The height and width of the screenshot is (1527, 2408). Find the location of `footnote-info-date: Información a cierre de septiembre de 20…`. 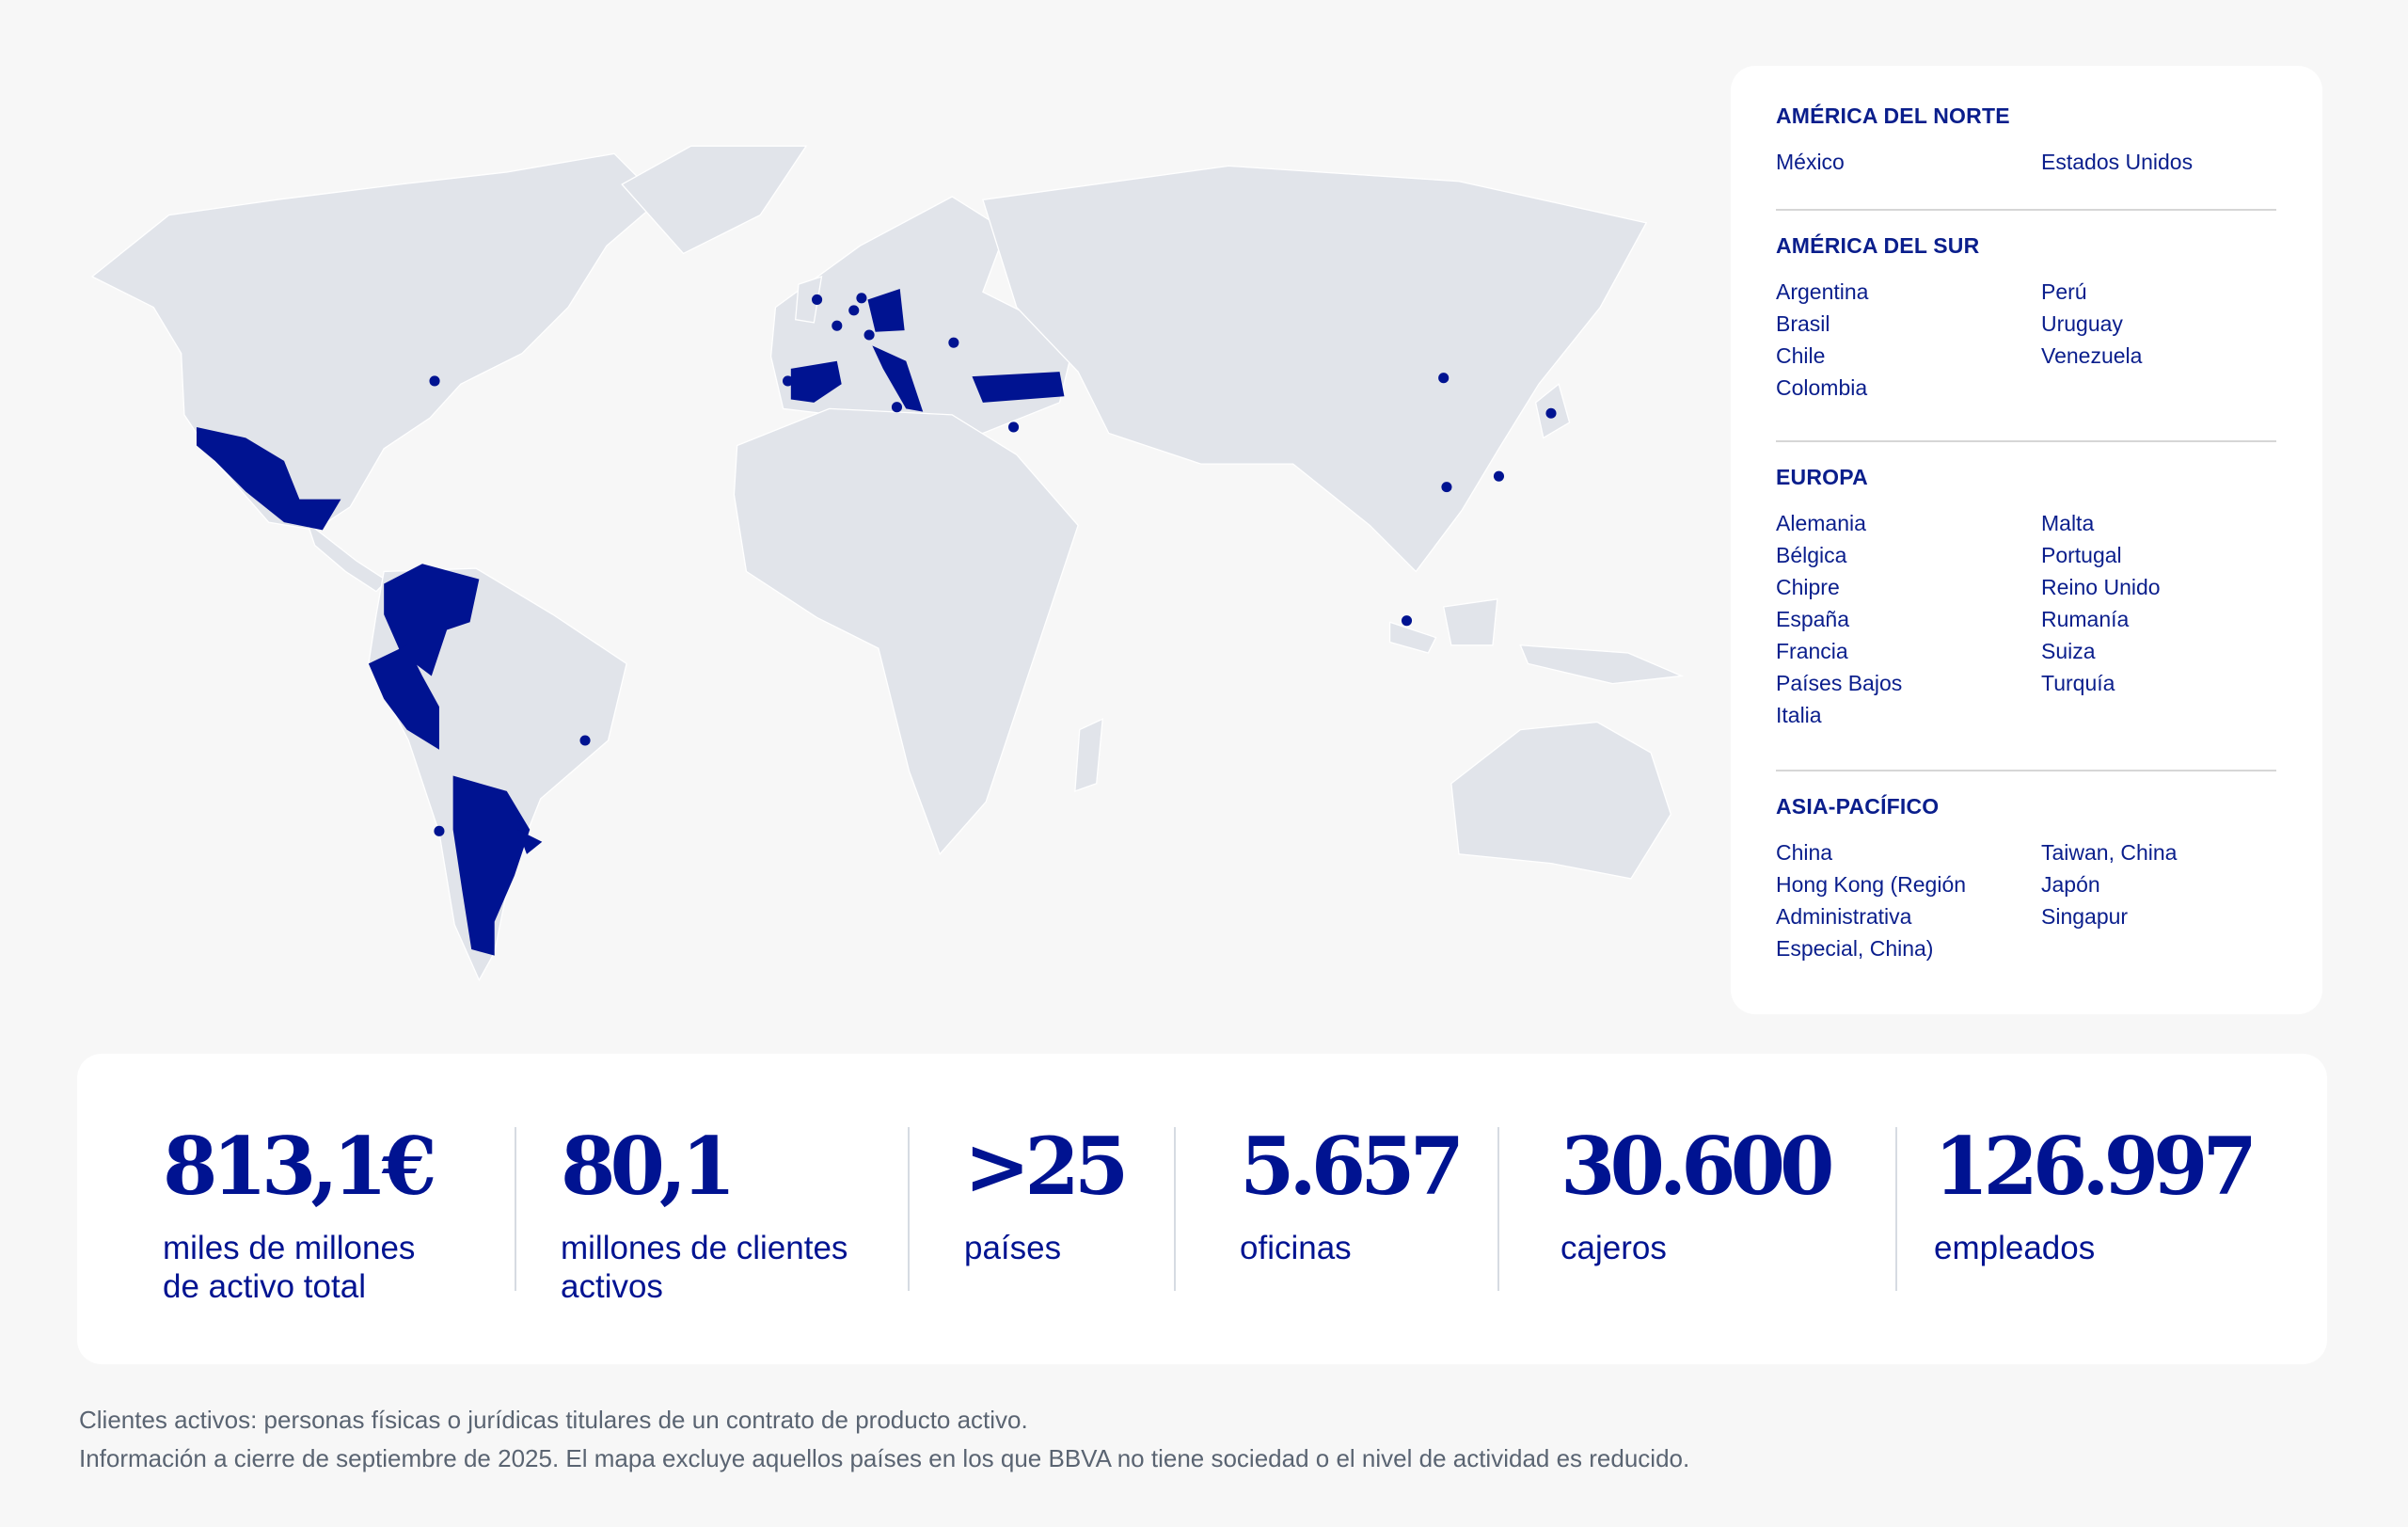

footnote-info-date: Información a cierre de septiembre de 20… is located at coordinates (885, 1458).